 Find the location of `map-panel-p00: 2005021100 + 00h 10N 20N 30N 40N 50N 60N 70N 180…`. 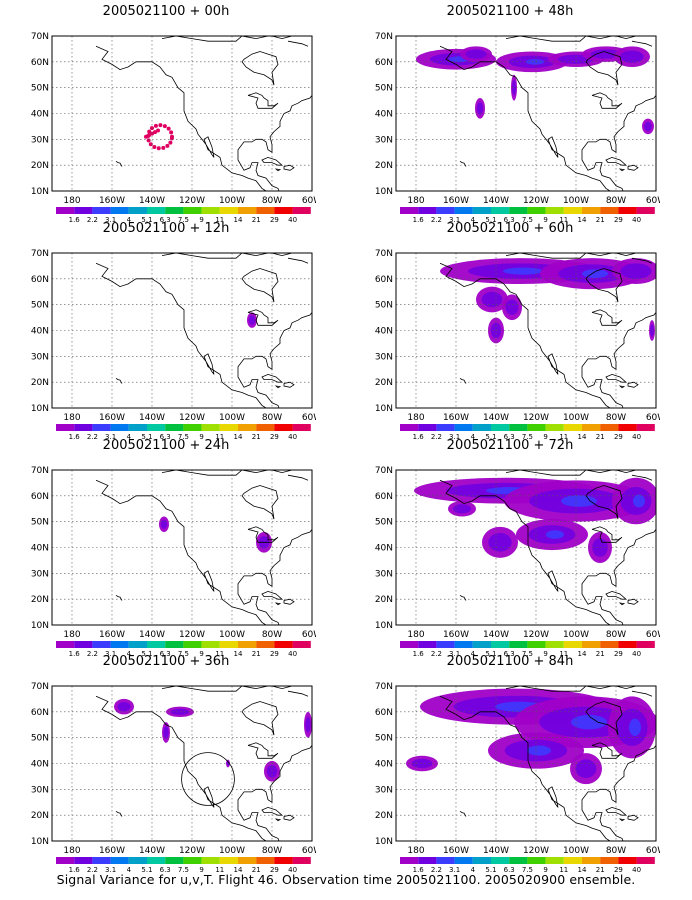

map-panel-p00: 2005021100 + 00h 10N 20N 30N 40N 50N 60N 70N 180… is located at coordinates (166, 114).